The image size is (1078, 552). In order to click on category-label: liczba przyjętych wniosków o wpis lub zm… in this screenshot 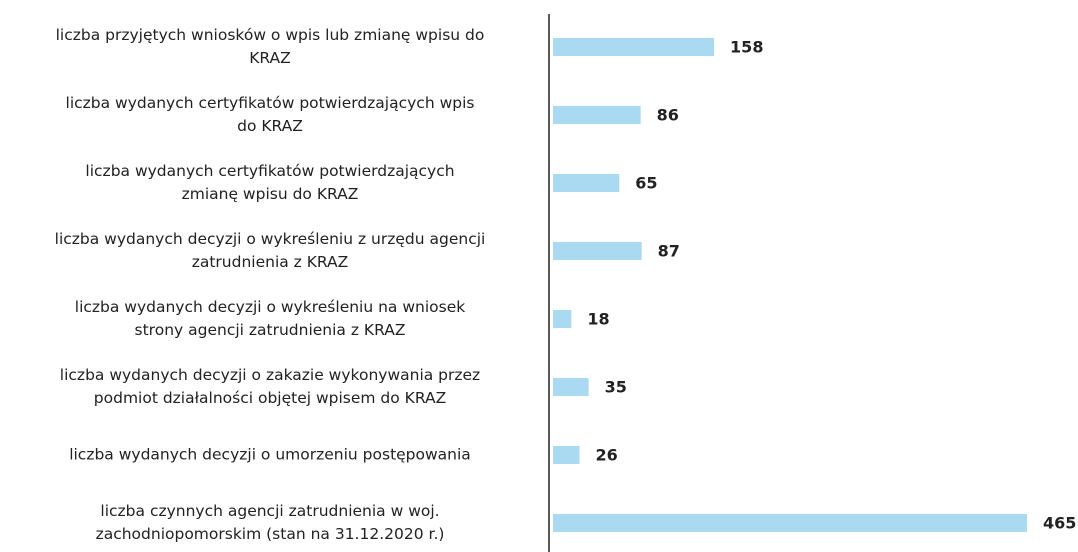, I will do `click(270, 46)`.